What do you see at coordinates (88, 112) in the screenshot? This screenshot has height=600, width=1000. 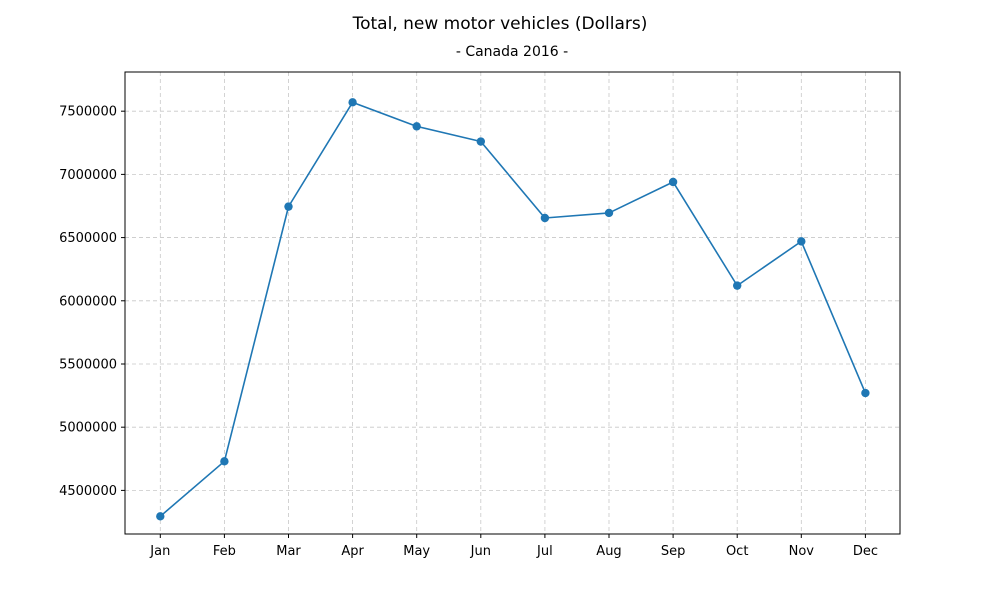 I see `y-tick-label: 7500000` at bounding box center [88, 112].